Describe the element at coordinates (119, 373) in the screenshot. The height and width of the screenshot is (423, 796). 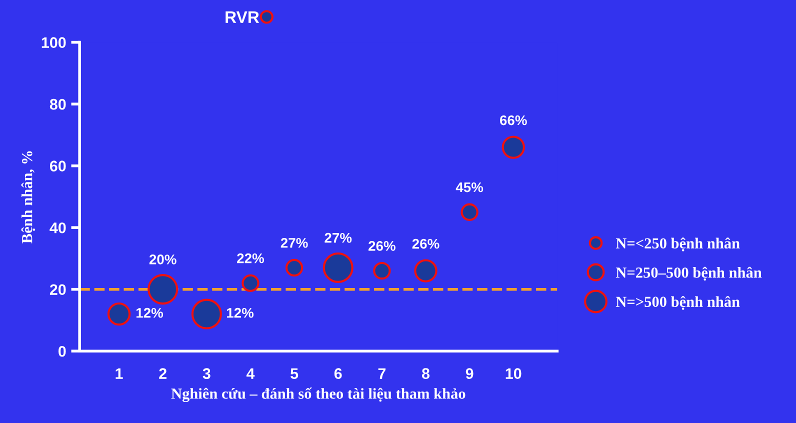
I see `x-tick-label: 1` at that location.